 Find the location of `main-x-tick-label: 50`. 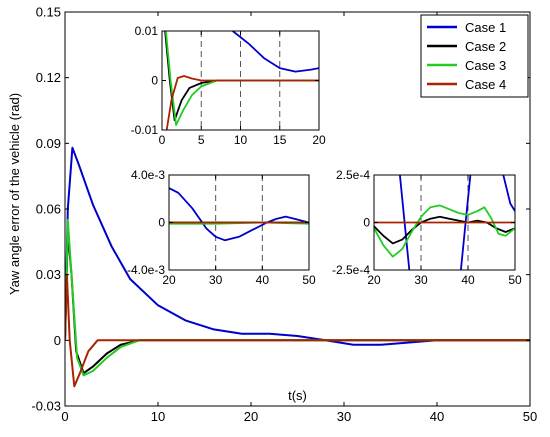

main-x-tick-label: 50 is located at coordinates (530, 416).